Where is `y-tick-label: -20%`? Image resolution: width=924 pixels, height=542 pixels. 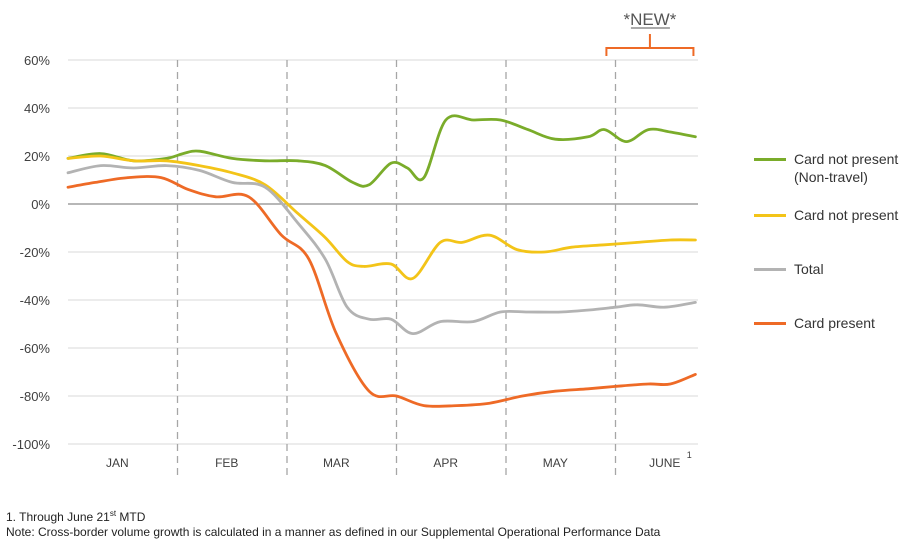 y-tick-label: -20% is located at coordinates (35, 252).